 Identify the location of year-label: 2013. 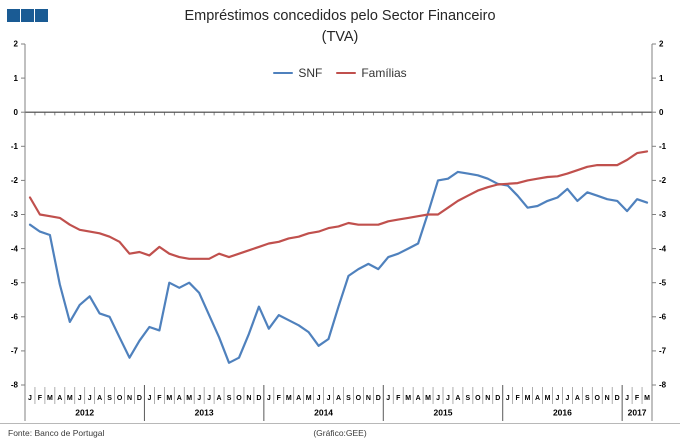
(204, 413).